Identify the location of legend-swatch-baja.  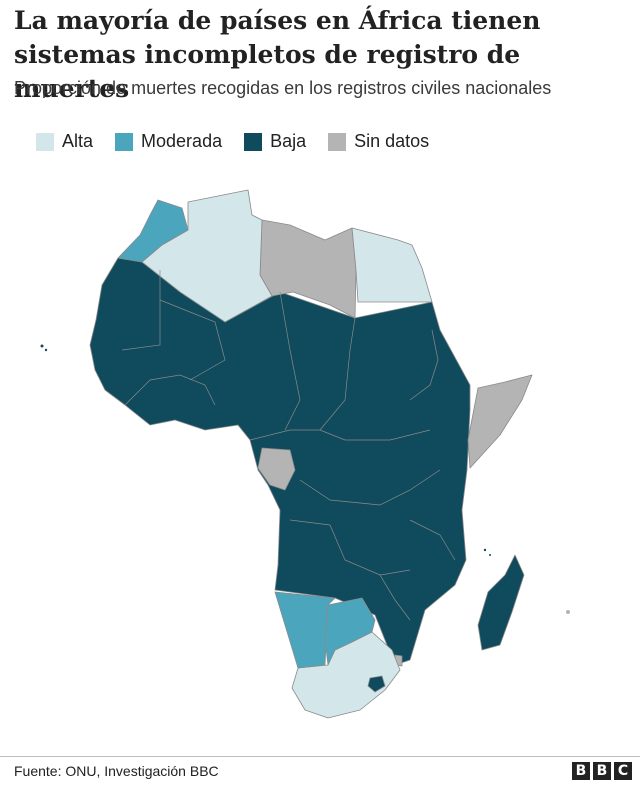
(253, 141).